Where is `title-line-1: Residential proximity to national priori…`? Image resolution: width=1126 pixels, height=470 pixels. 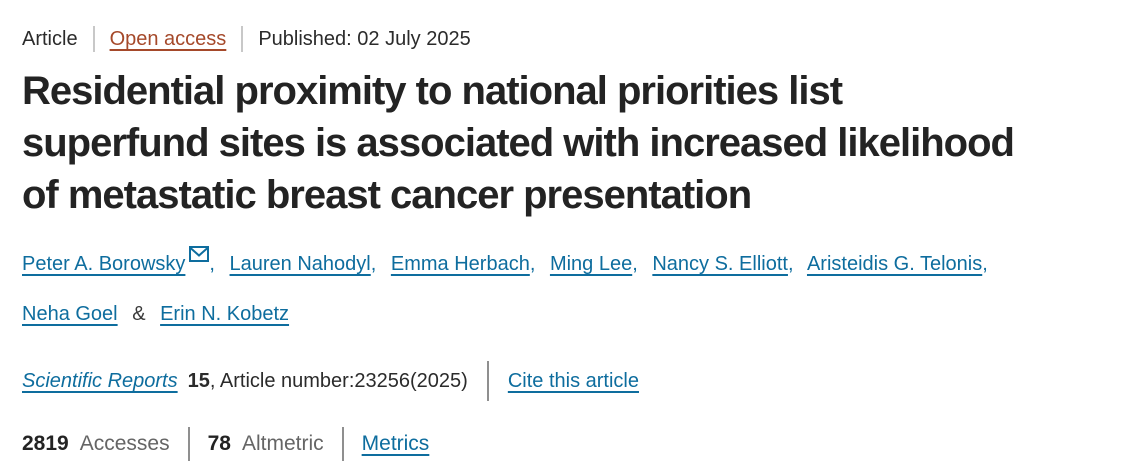 title-line-1: Residential proximity to national priori… is located at coordinates (432, 91).